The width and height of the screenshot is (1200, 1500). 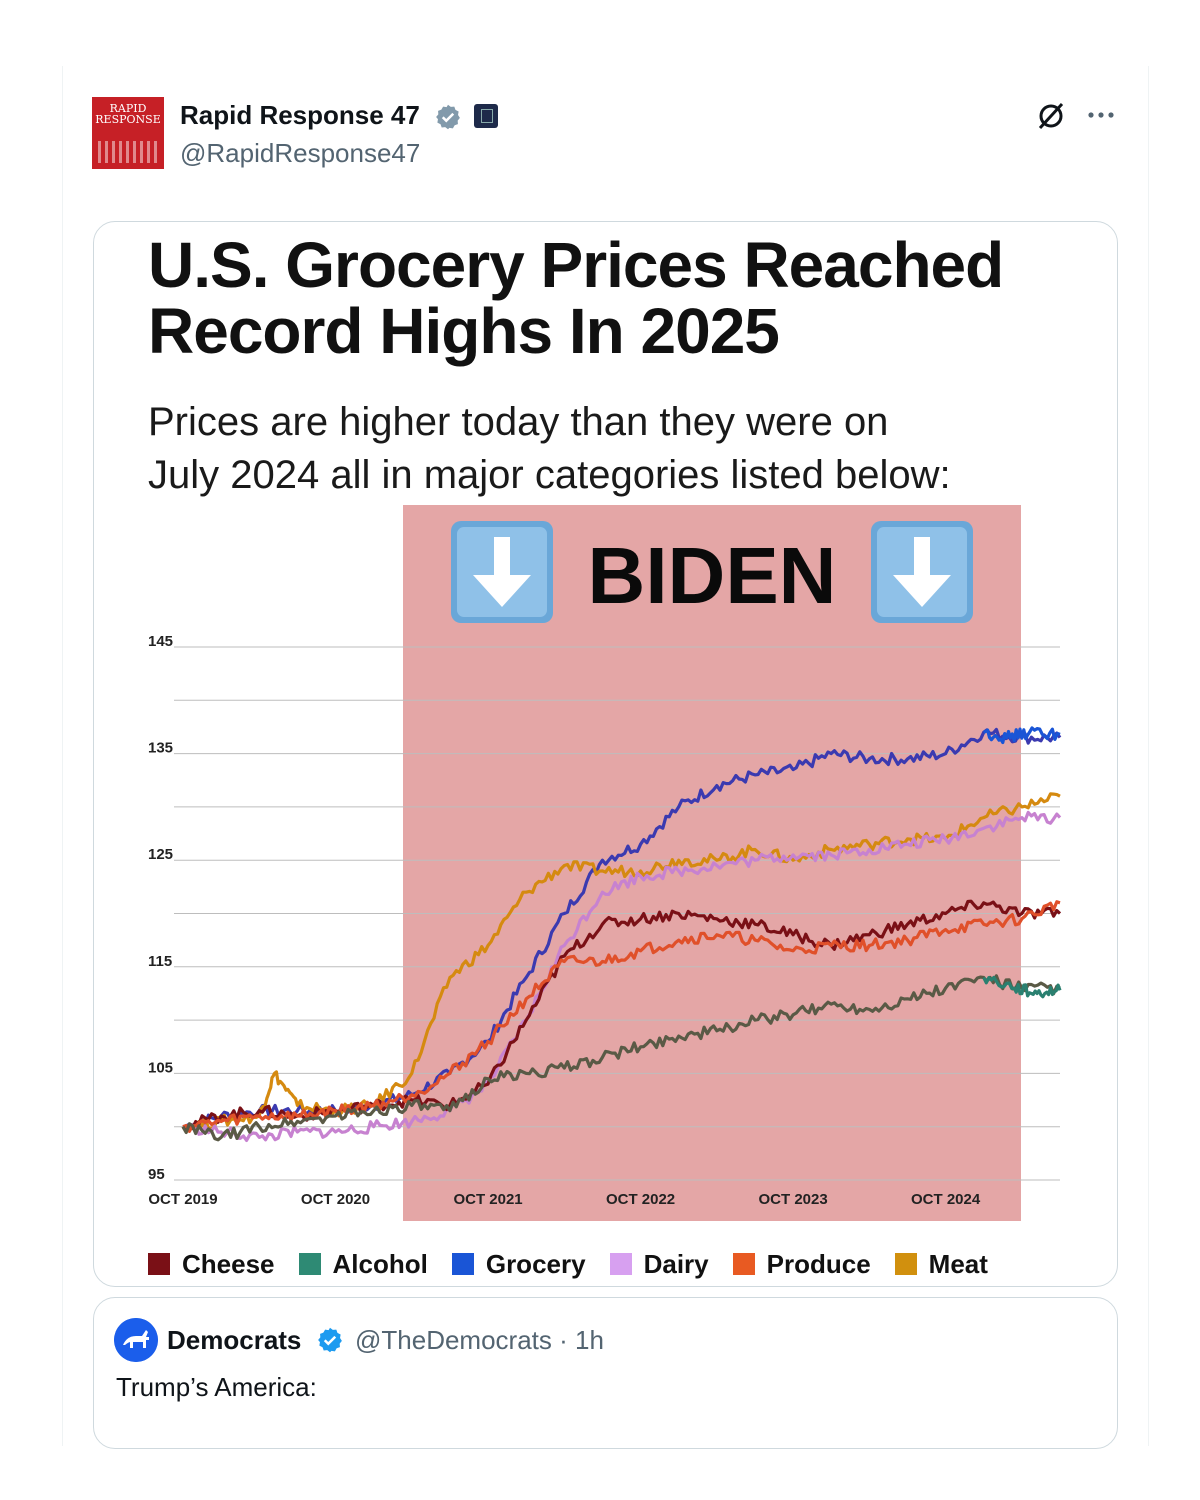 What do you see at coordinates (160, 908) in the screenshot?
I see `y-axis-ticks: 95 105 115 125 135 145` at bounding box center [160, 908].